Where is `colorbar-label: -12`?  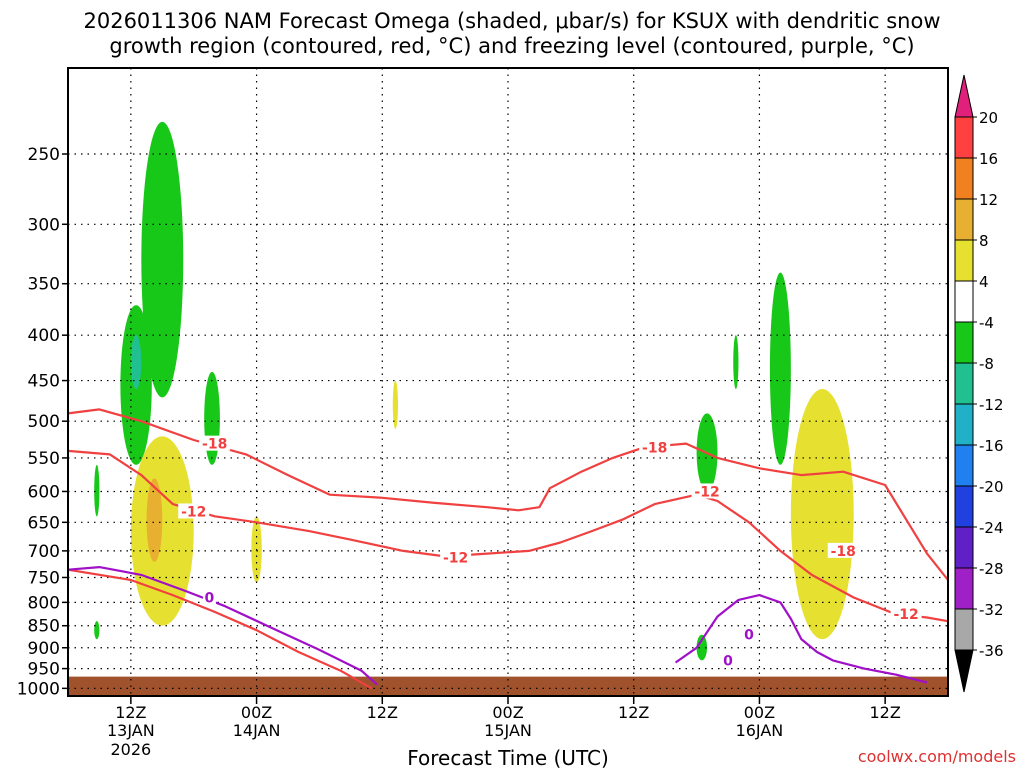 colorbar-label: -12 is located at coordinates (991, 405).